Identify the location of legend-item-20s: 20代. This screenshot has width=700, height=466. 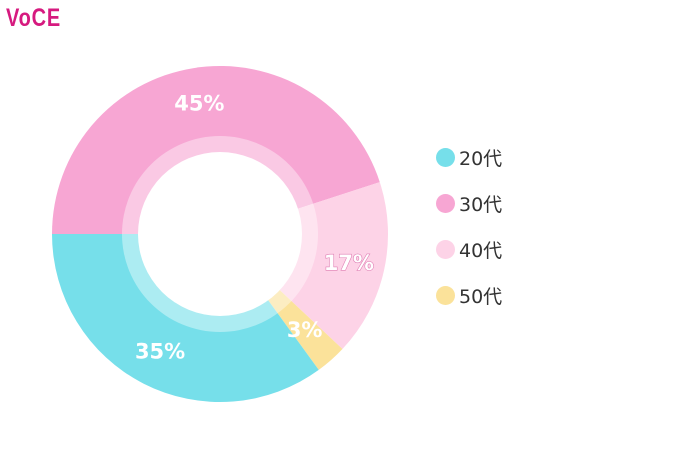
(469, 158).